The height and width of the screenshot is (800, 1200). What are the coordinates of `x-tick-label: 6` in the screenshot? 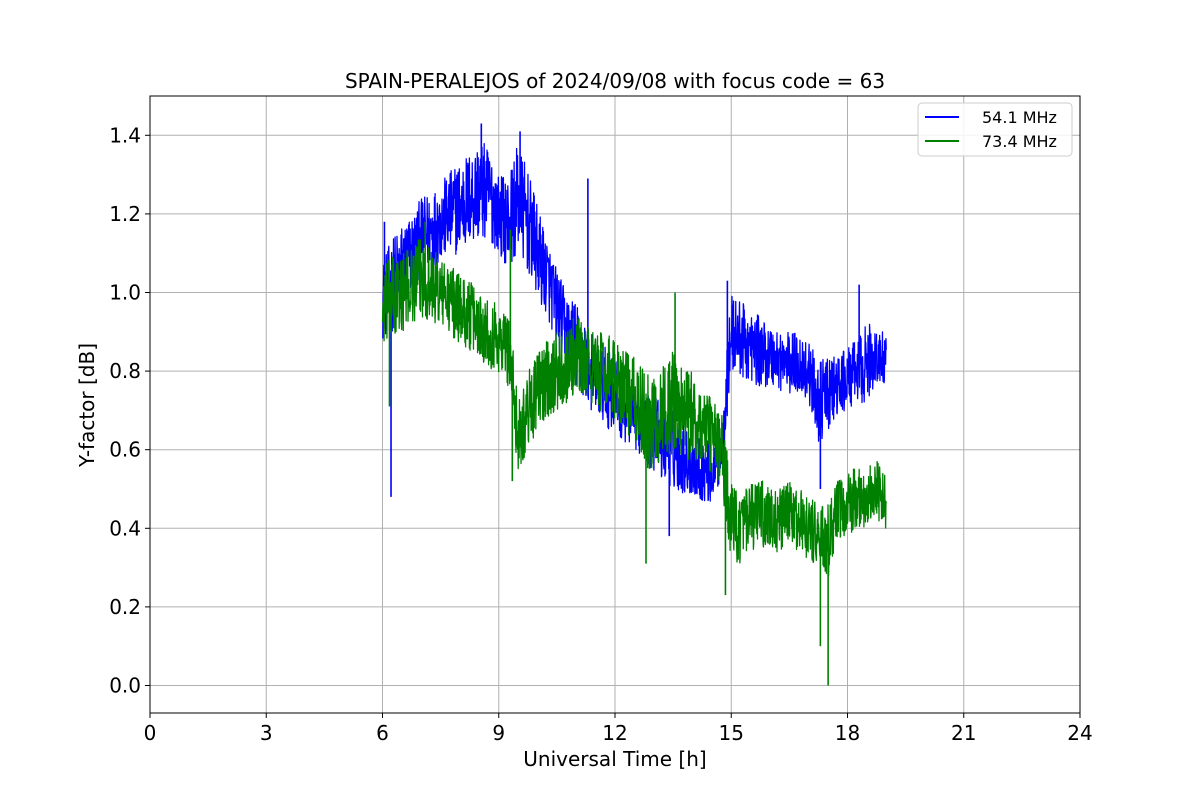 It's located at (382, 733).